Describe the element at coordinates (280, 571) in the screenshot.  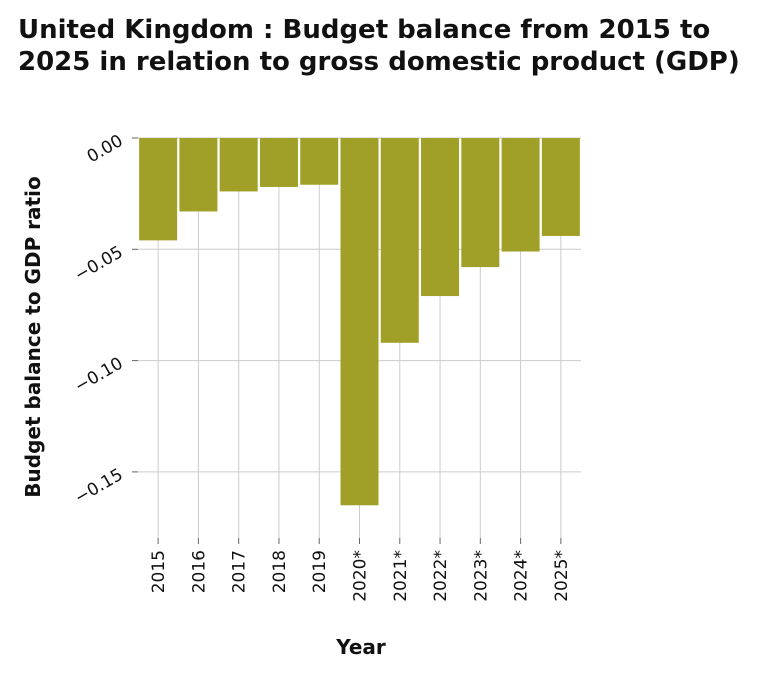
I see `x-tick-label: 2018` at that location.